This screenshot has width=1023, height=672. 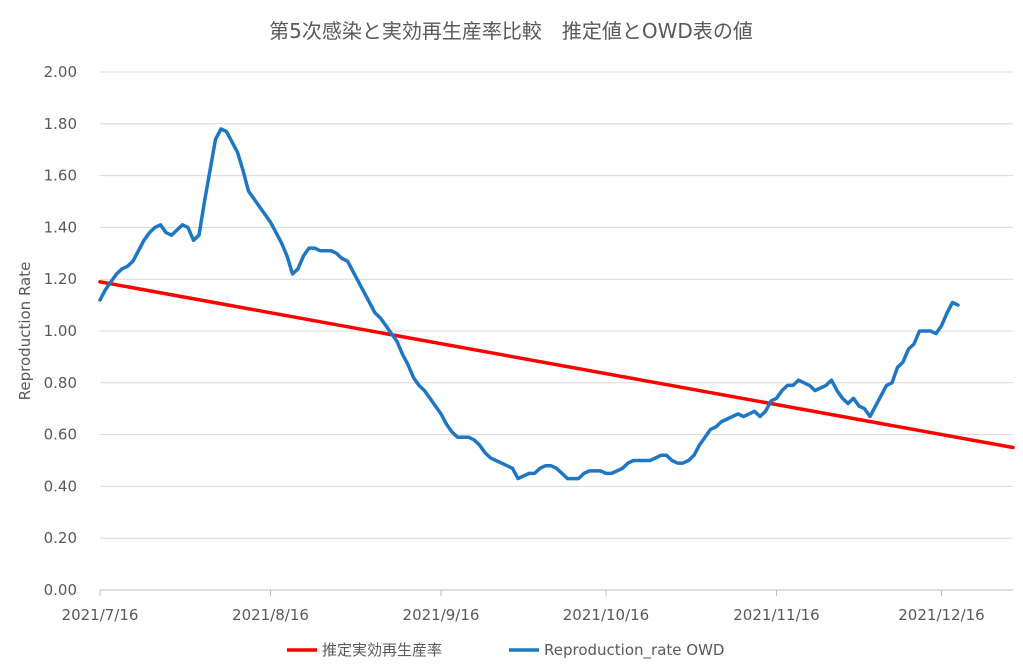 I want to click on x-tick-label: 2021/10/16, so click(x=606, y=615).